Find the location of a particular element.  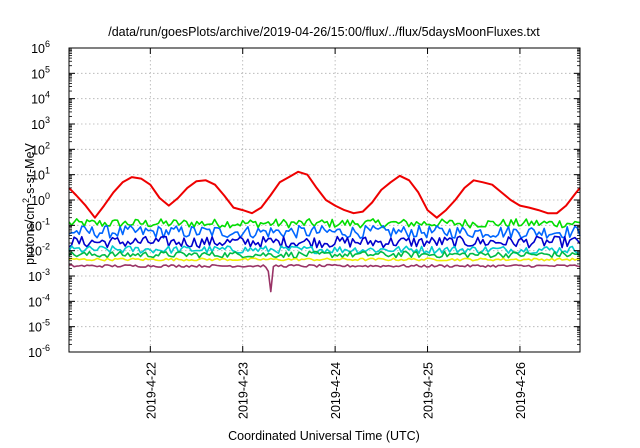

y-tick-label: 10⁵ is located at coordinates (40, 72).